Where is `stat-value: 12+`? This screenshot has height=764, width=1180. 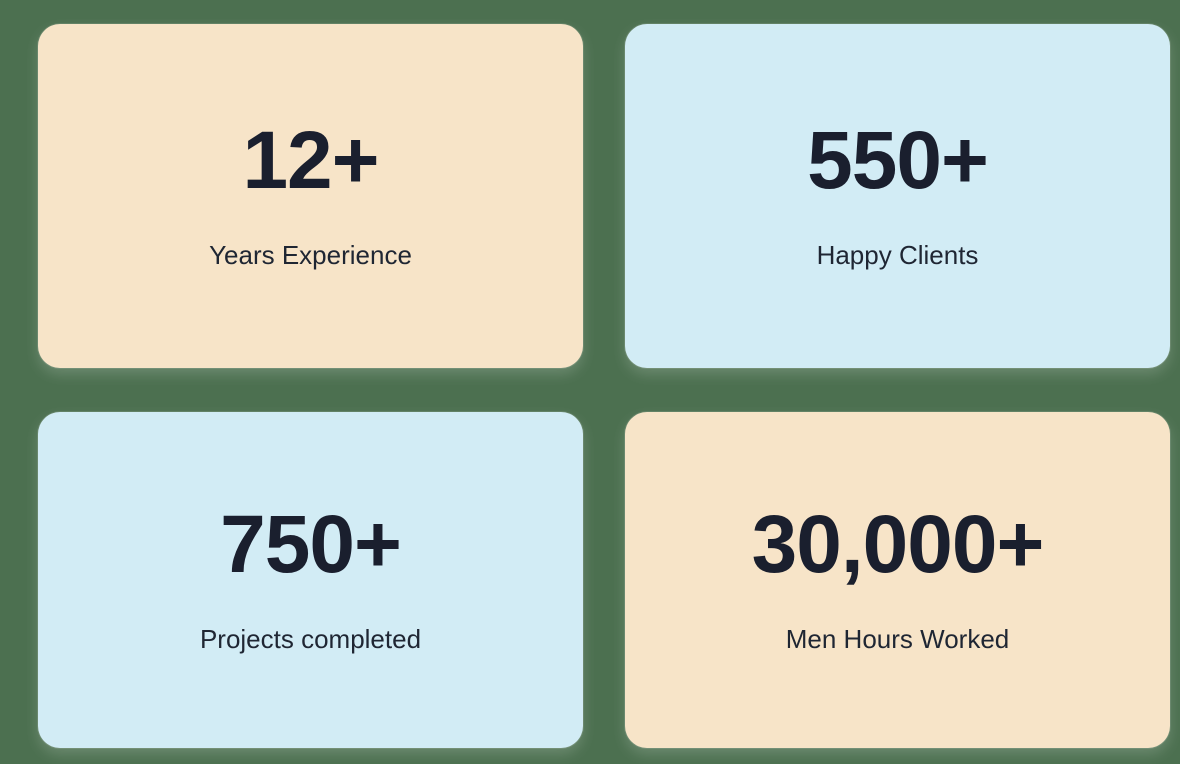
stat-value: 12+ is located at coordinates (310, 161).